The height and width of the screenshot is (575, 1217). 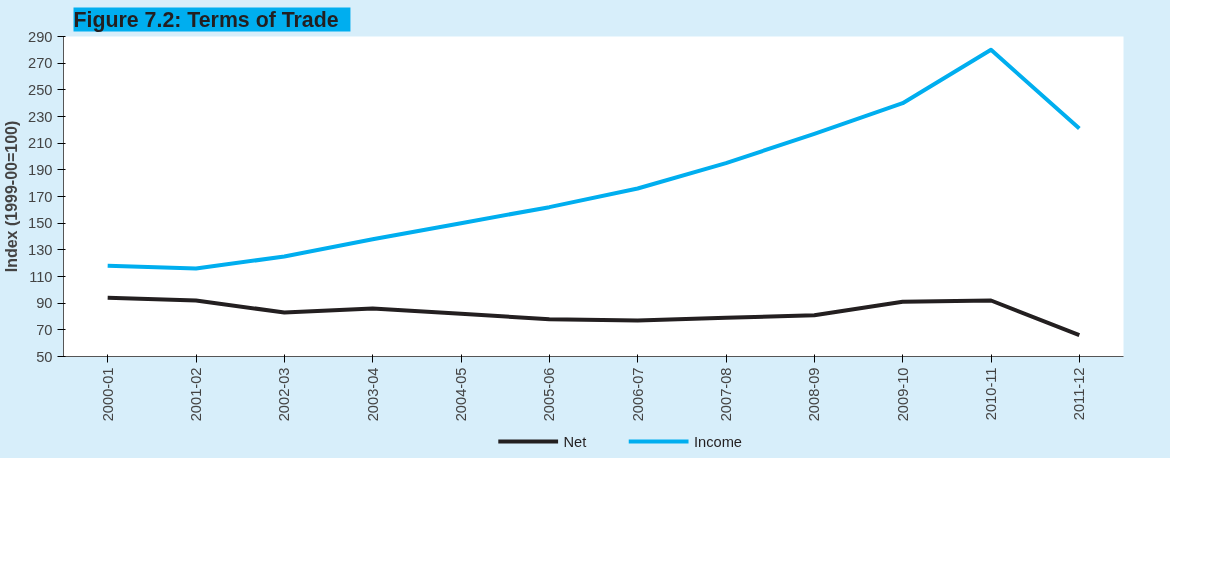 I want to click on y-tick-label: 90, so click(x=44, y=303).